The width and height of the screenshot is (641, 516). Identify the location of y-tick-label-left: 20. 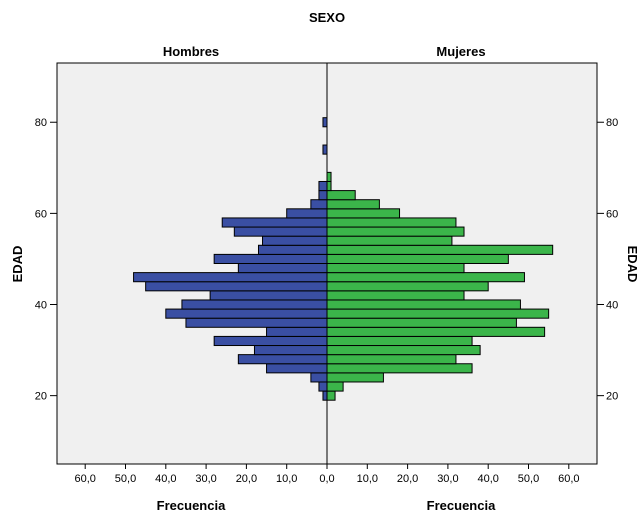
(41, 397).